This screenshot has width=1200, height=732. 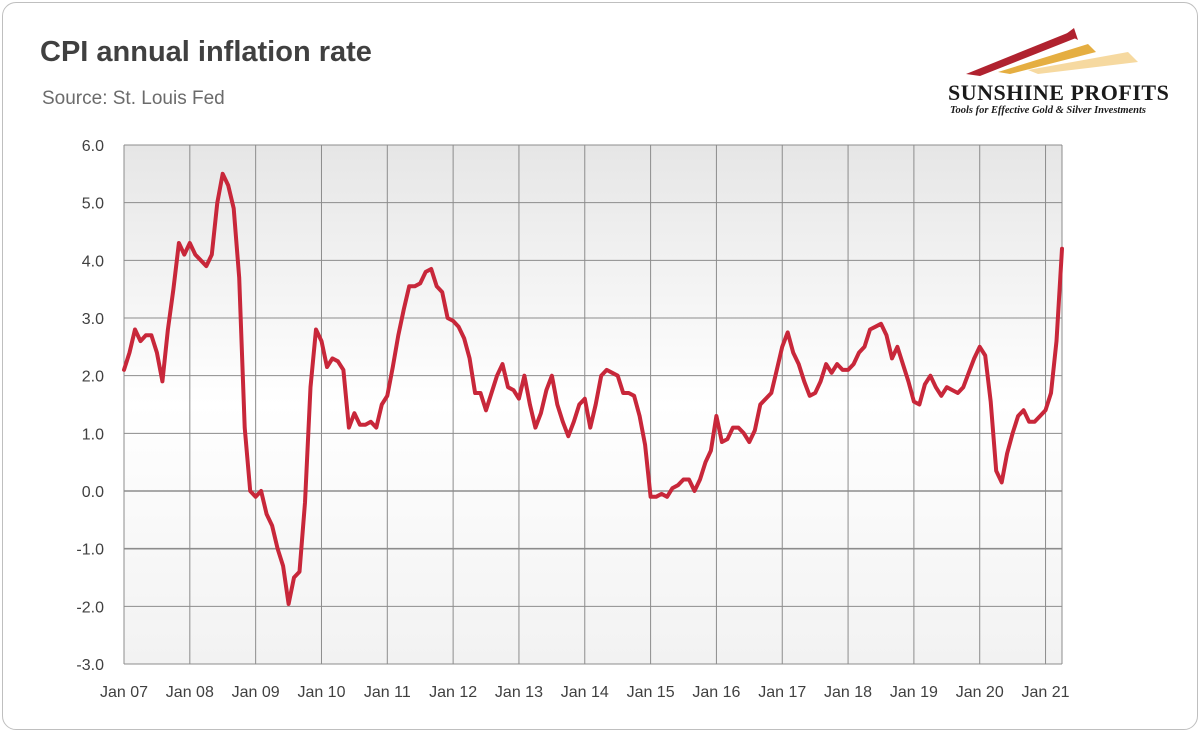 What do you see at coordinates (93, 204) in the screenshot?
I see `y-tick-label: 5.0` at bounding box center [93, 204].